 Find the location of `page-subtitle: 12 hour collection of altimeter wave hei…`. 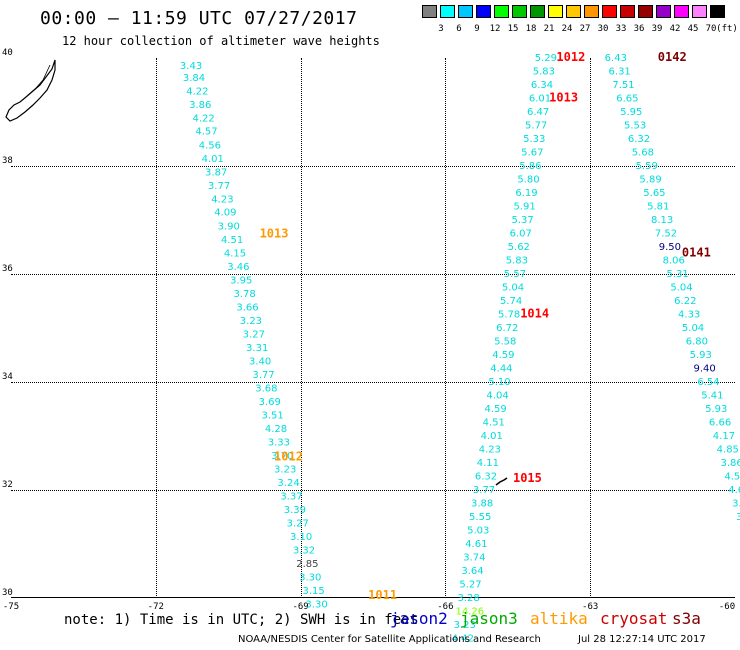

page-subtitle: 12 hour collection of altimeter wave hei… is located at coordinates (221, 41).